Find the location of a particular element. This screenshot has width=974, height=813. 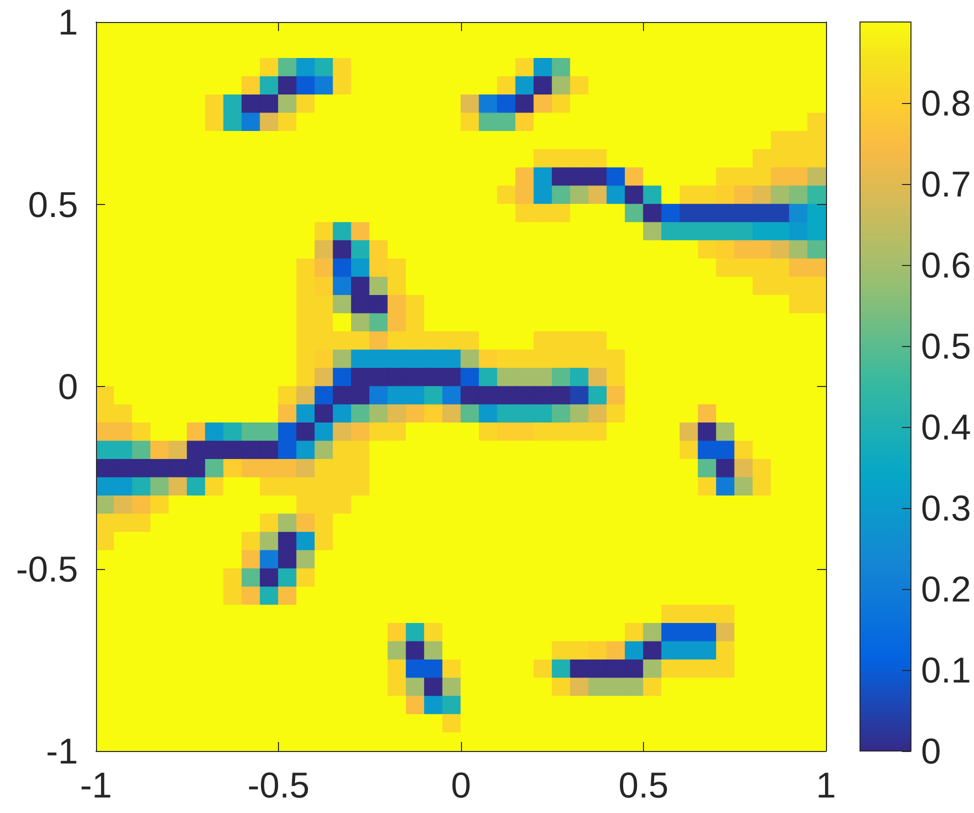

color-bar-label: 0.7 is located at coordinates (945, 184).